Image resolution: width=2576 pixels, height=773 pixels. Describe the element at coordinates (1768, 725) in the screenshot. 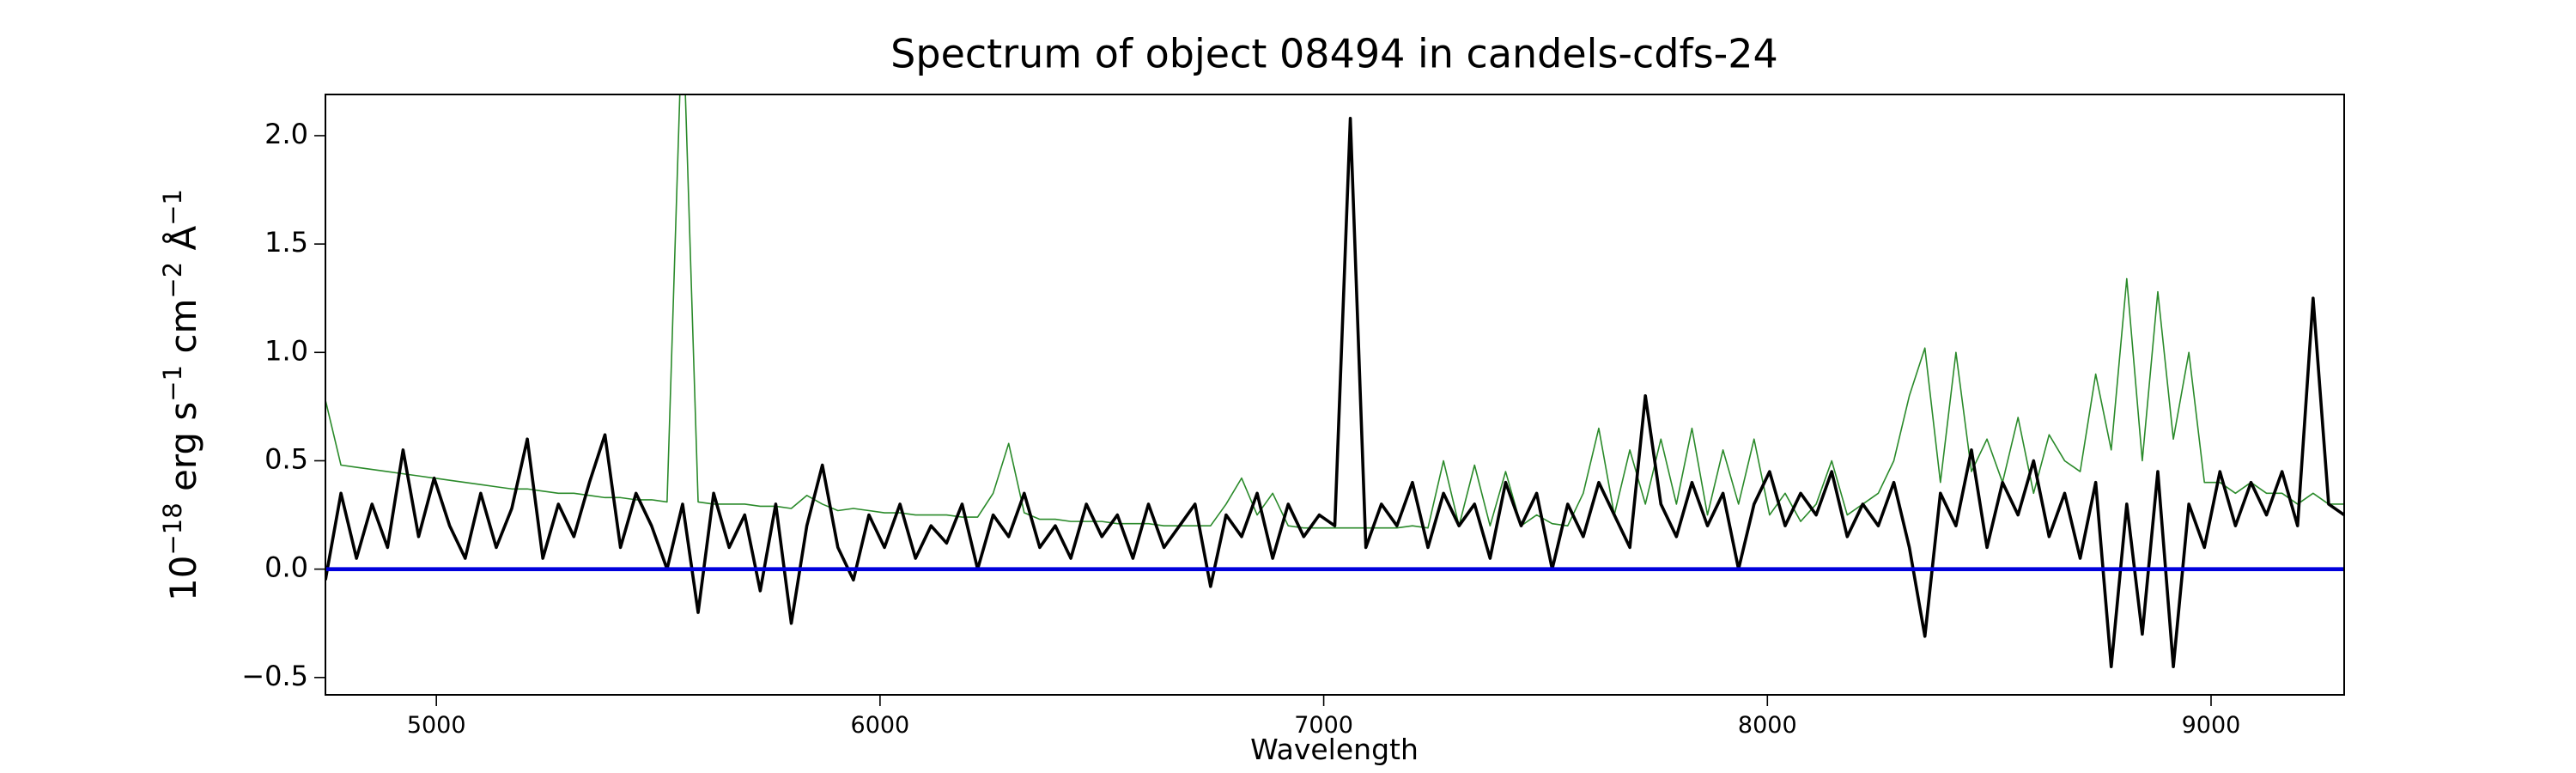

I see `x-tick-label: 8000` at that location.